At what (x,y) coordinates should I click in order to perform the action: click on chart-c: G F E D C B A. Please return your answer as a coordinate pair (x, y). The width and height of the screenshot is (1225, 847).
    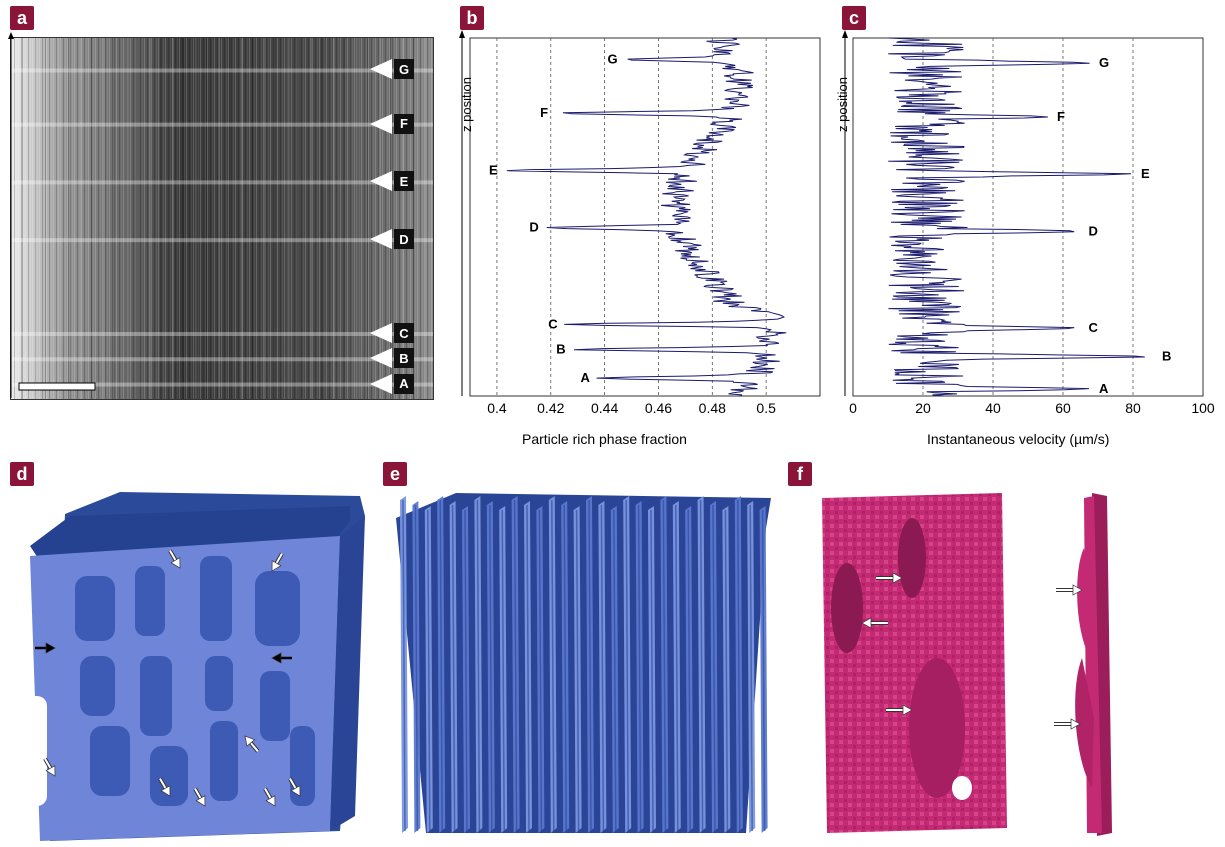
    Looking at the image, I should click on (1023, 213).